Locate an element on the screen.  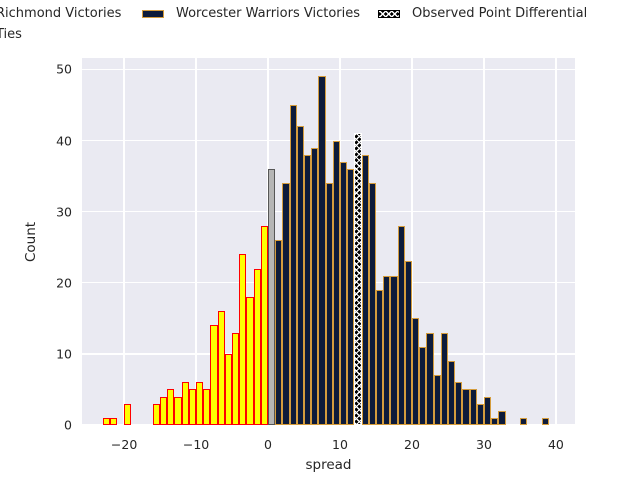
y-tick-label: 30 is located at coordinates (64, 212).